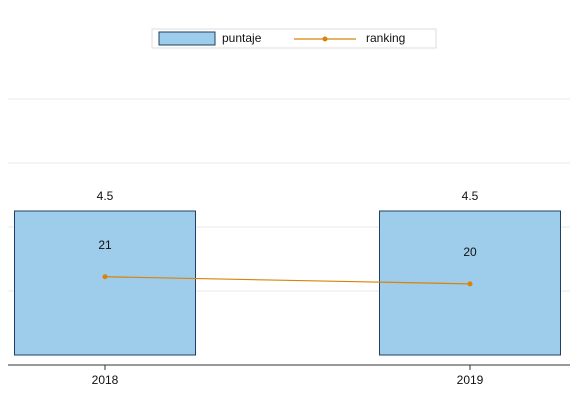 The width and height of the screenshot is (579, 418). I want to click on bar, so click(105, 283).